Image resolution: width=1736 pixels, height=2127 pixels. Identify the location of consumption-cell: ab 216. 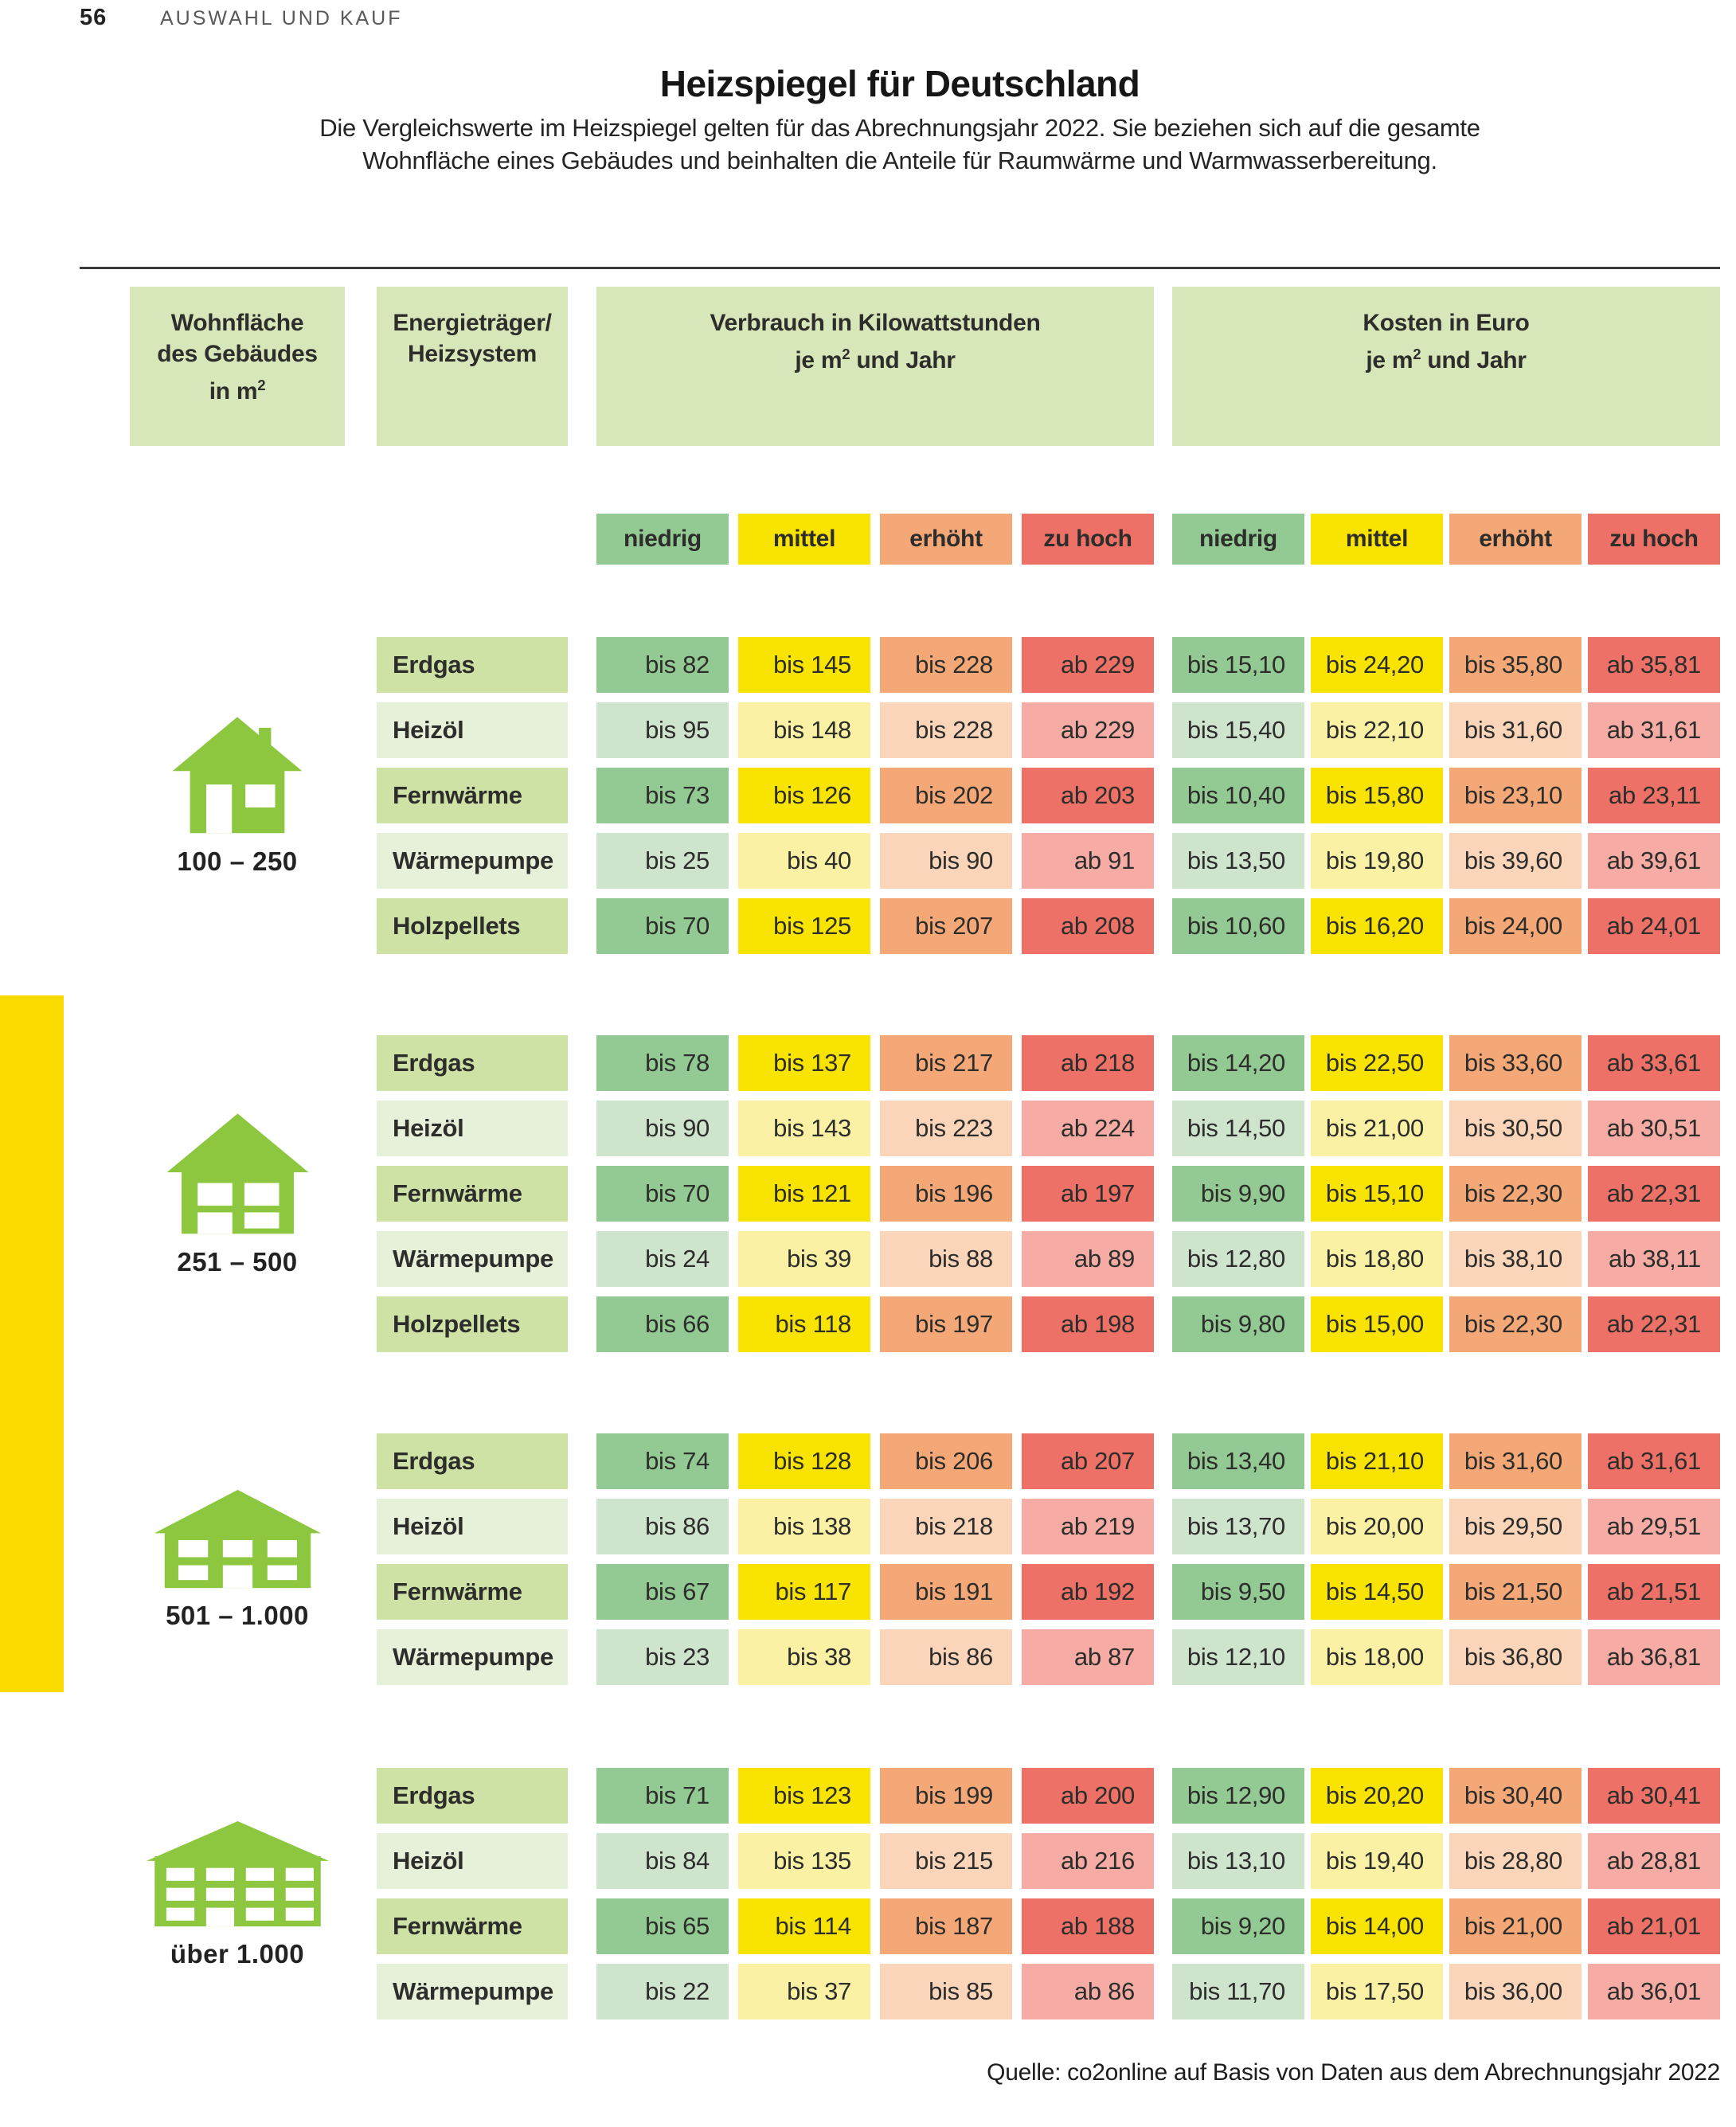
(1088, 1861).